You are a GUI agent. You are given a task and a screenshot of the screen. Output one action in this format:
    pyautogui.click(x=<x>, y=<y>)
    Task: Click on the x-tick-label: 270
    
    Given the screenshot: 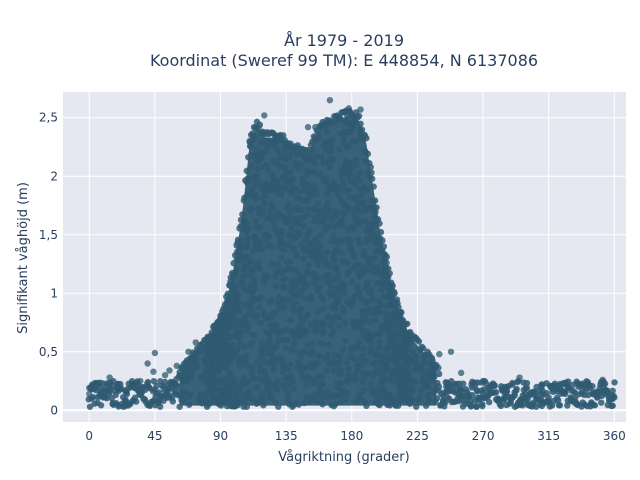 What is the action you would take?
    pyautogui.click(x=483, y=436)
    